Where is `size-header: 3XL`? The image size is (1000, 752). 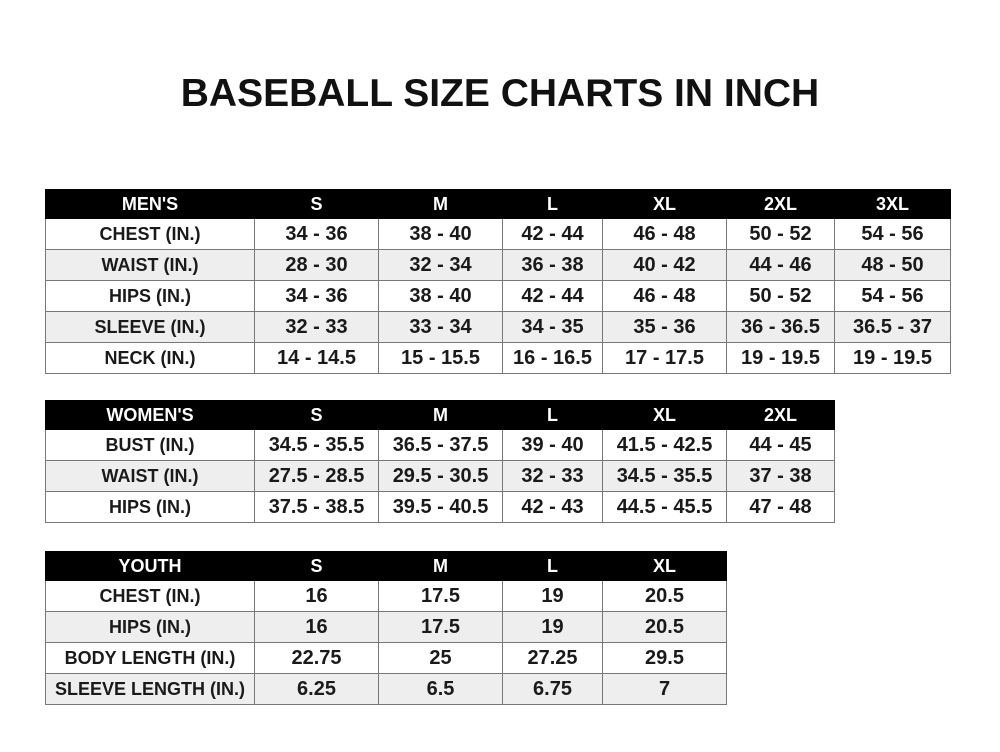
size-header: 3XL is located at coordinates (892, 204).